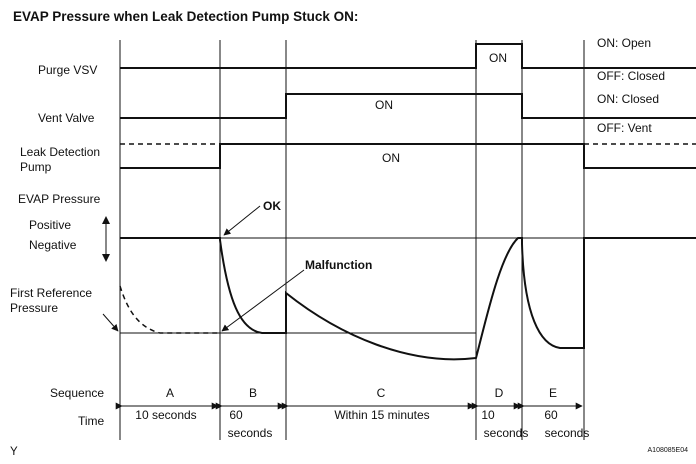 This screenshot has height=464, width=696. What do you see at coordinates (551, 415) in the screenshot?
I see `time-E-line1: 60` at bounding box center [551, 415].